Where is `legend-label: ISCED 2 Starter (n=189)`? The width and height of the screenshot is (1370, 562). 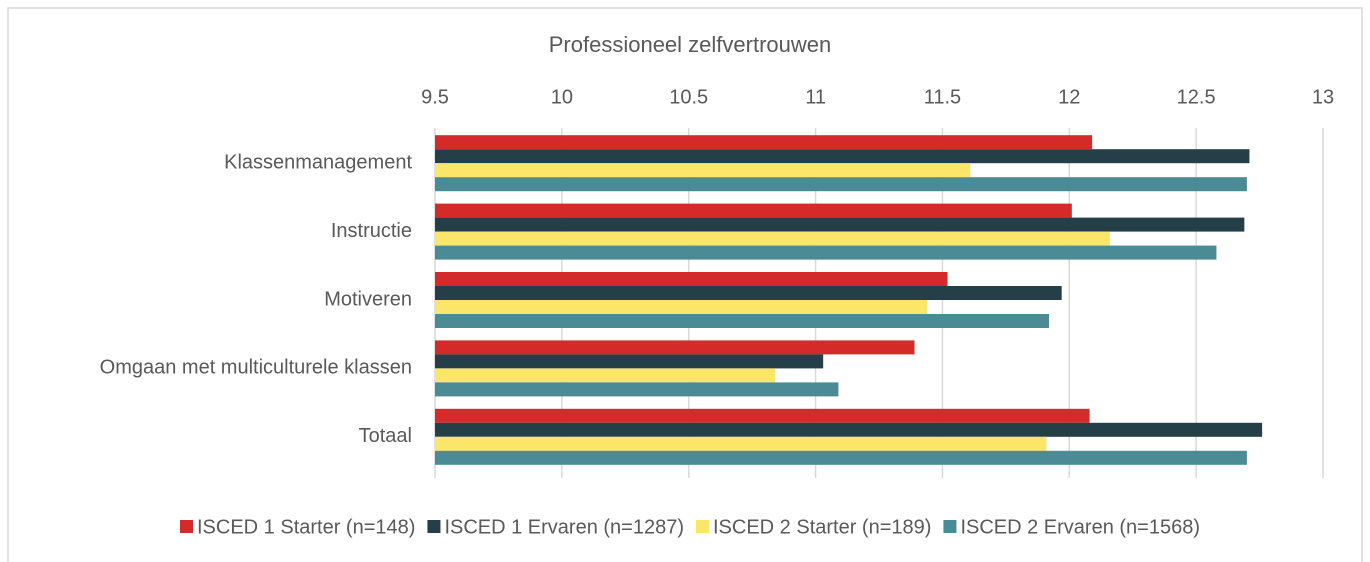
legend-label: ISCED 2 Starter (n=189) is located at coordinates (822, 527).